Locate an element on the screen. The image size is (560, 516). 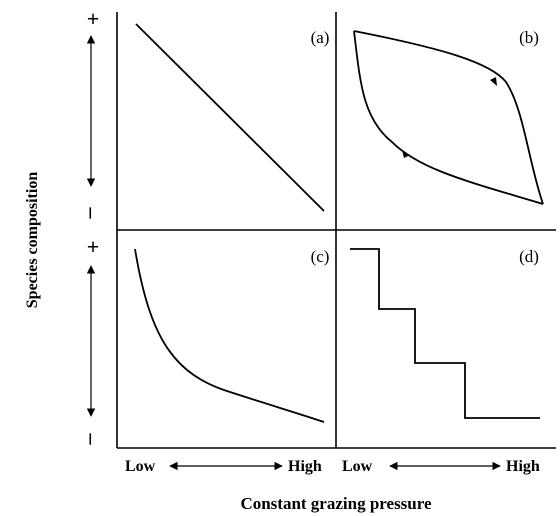
panel-c: (c) is located at coordinates (232, 335).